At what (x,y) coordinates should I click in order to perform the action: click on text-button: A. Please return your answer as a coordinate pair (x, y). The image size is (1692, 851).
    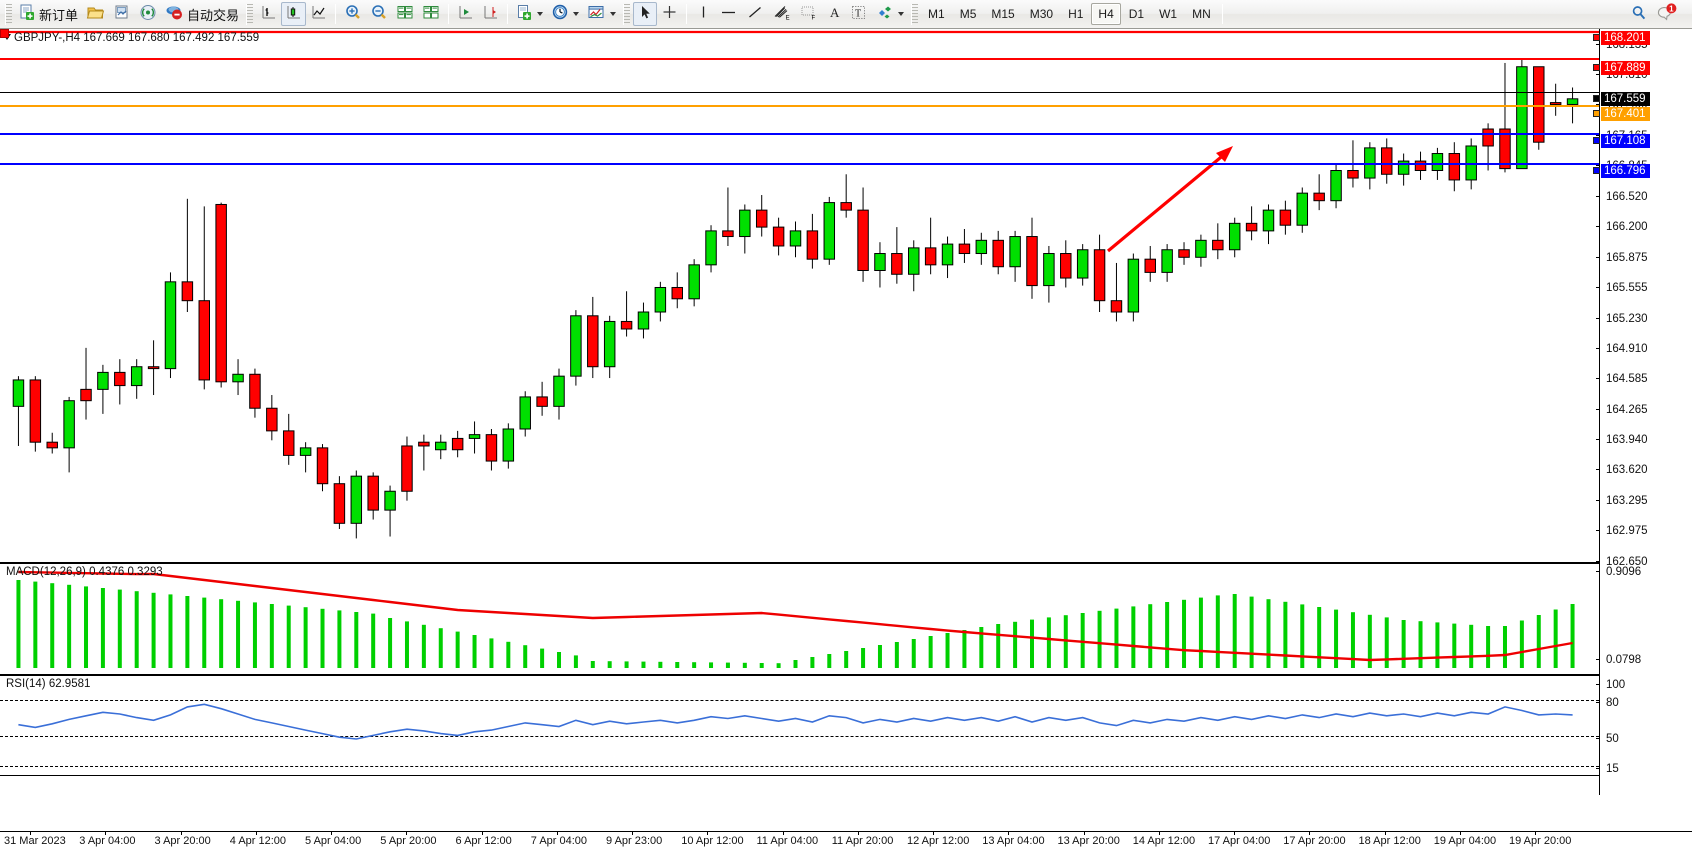
    Looking at the image, I should click on (834, 14).